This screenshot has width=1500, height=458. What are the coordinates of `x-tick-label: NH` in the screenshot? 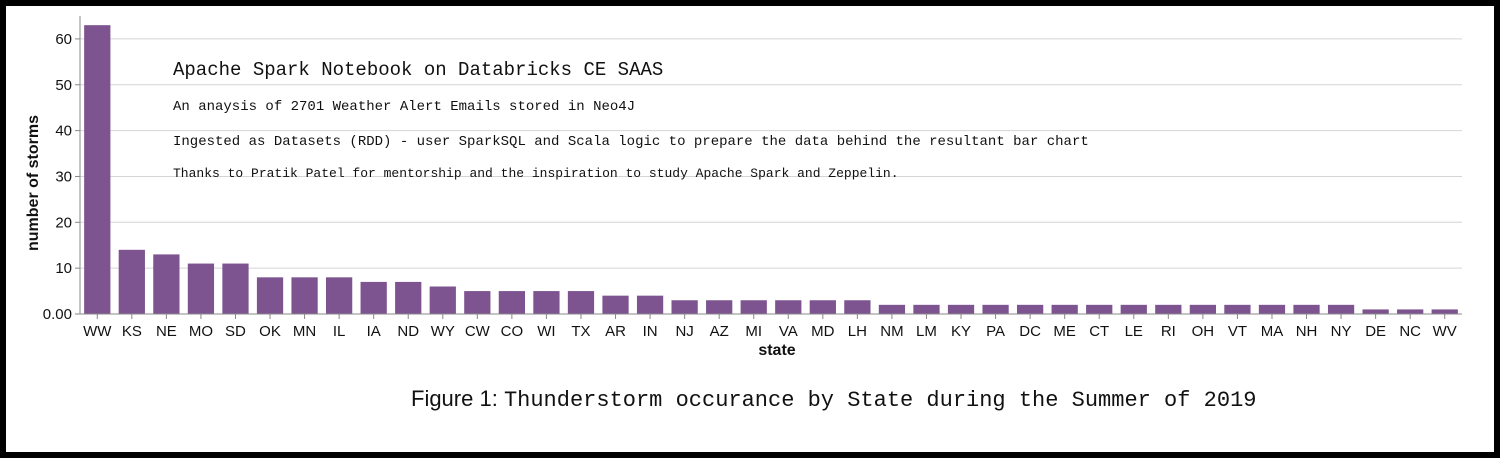 It's located at (1307, 331).